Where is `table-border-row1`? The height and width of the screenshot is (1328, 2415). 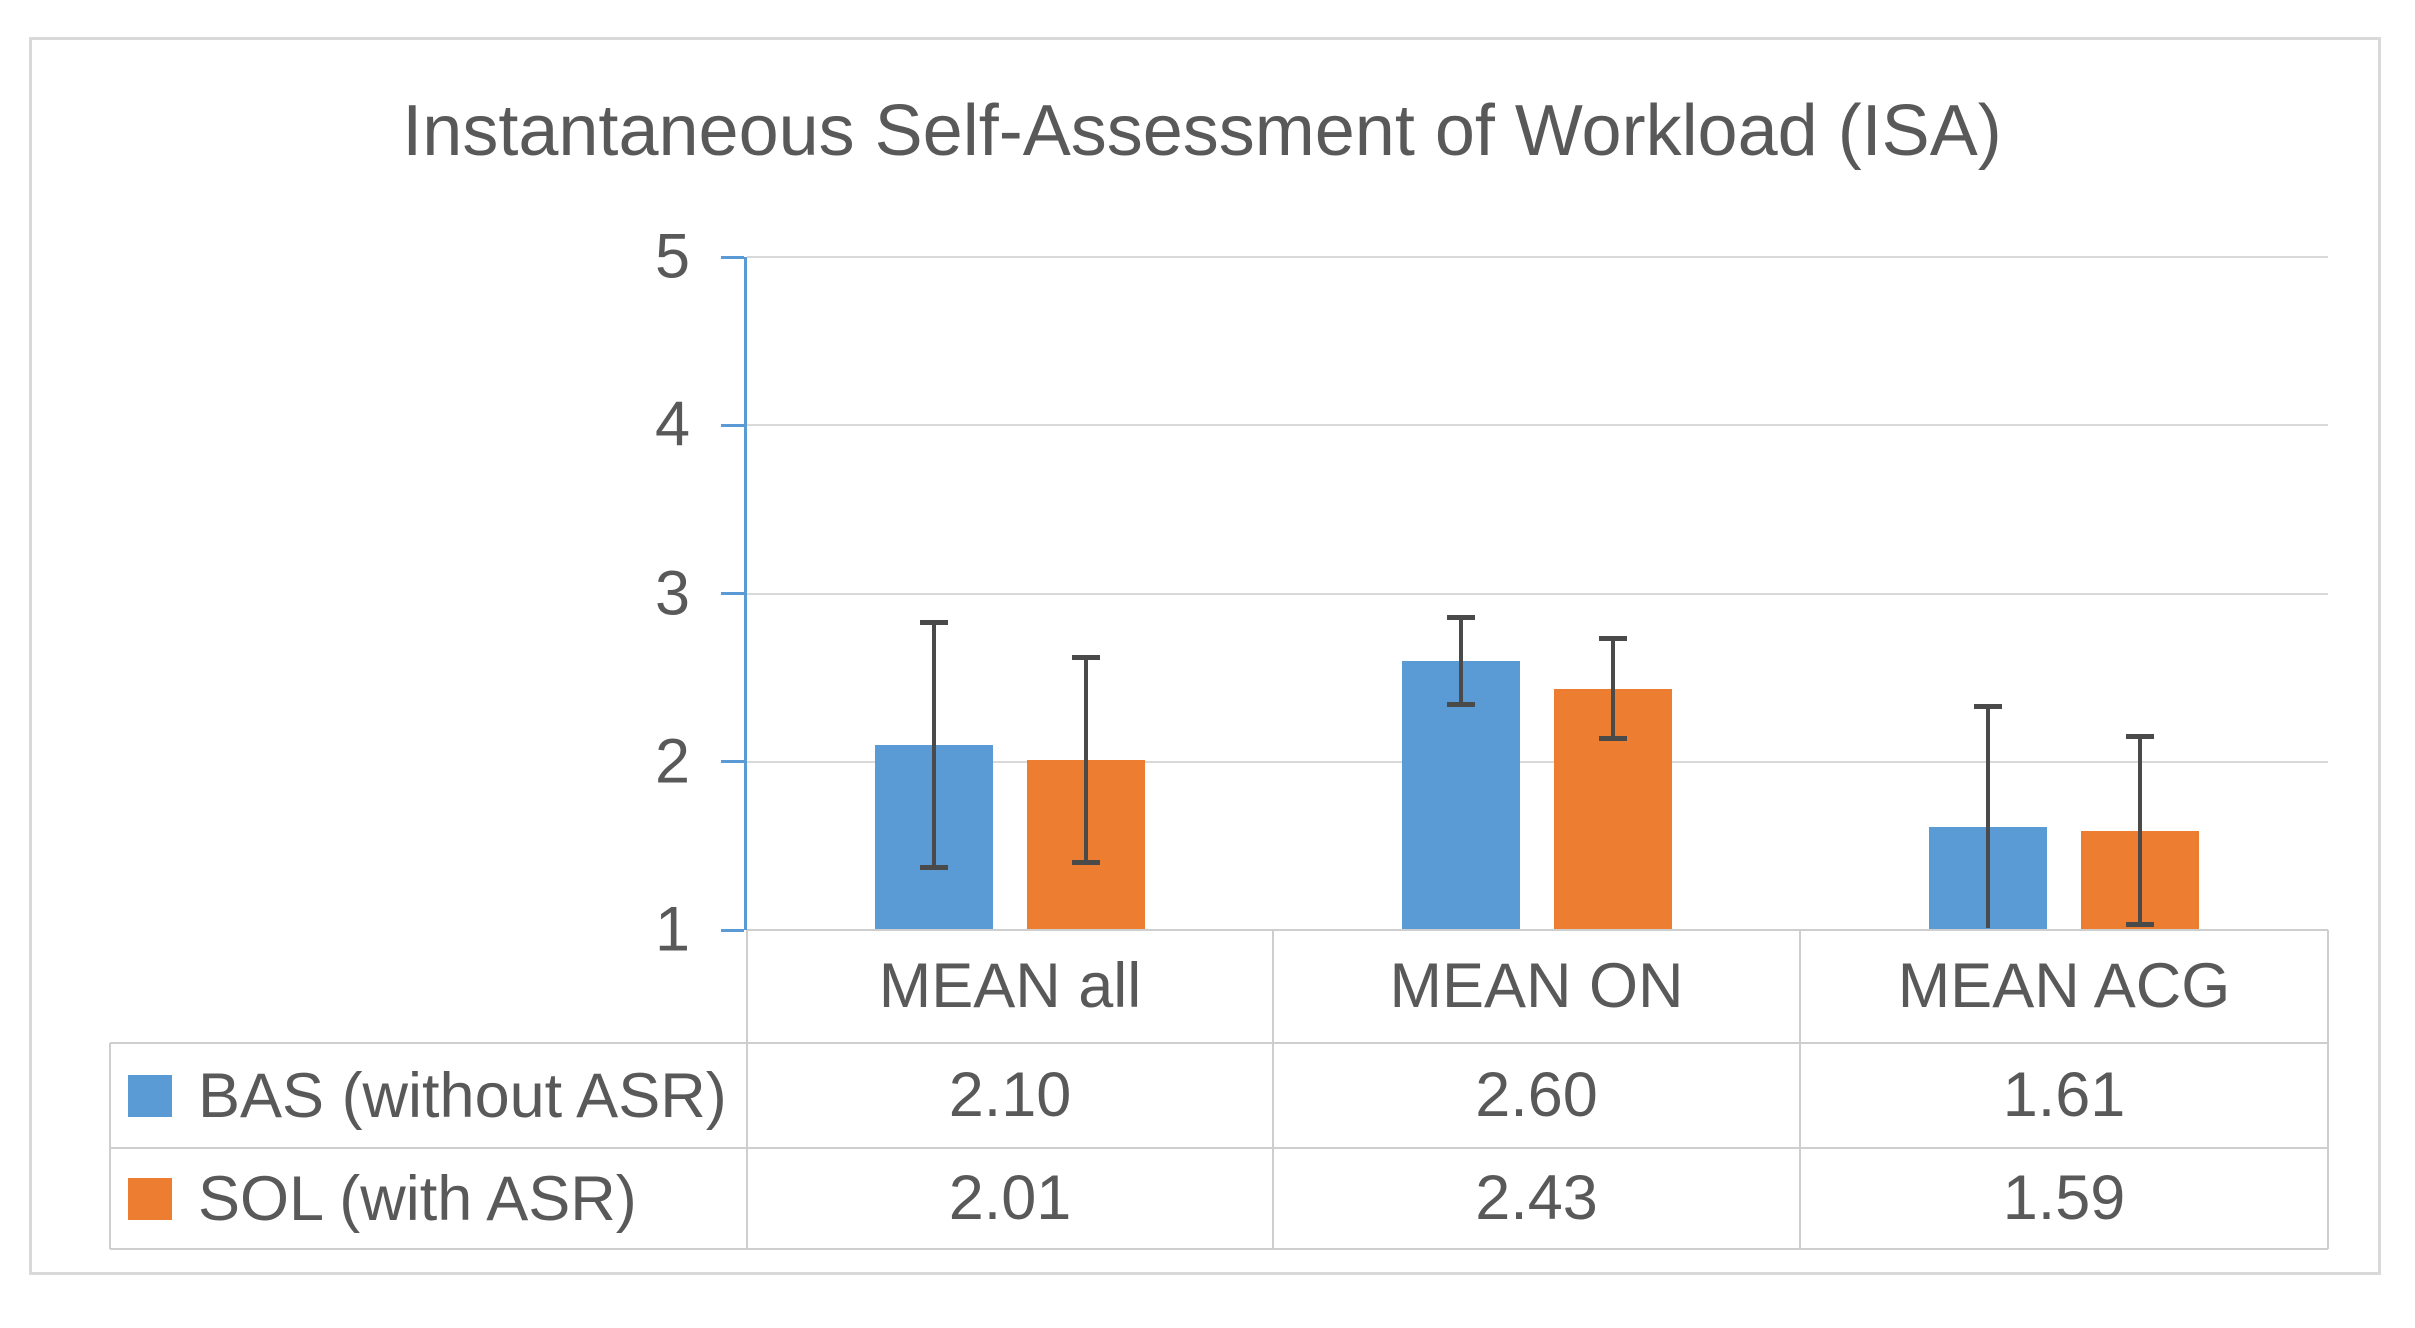
table-border-row1 is located at coordinates (1219, 1043).